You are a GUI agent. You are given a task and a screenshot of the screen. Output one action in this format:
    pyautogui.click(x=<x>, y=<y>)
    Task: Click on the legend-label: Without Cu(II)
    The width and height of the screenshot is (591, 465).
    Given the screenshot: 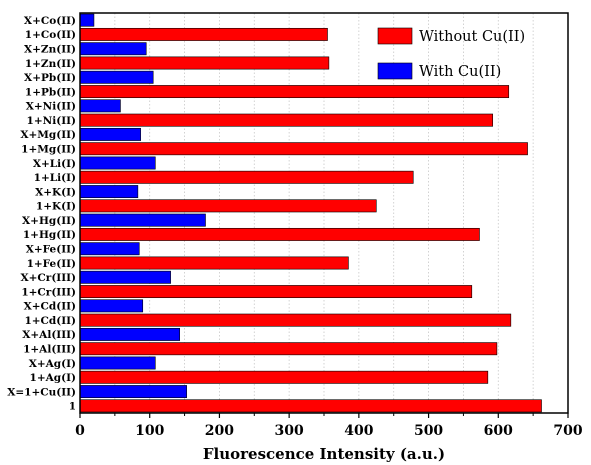 What is the action you would take?
    pyautogui.click(x=472, y=37)
    